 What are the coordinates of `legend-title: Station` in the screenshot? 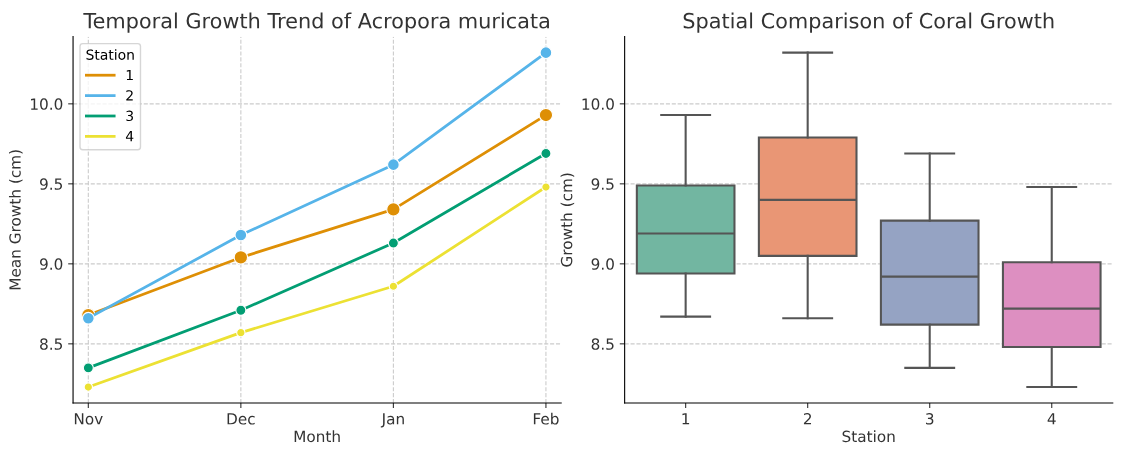 It's located at (110, 54).